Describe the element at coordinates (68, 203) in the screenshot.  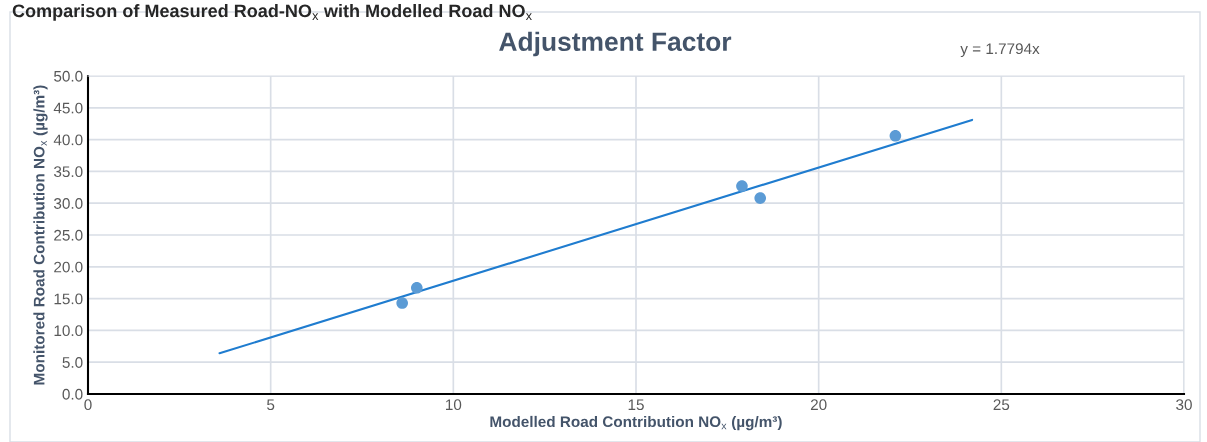
I see `y-tick-label: 30.0` at that location.